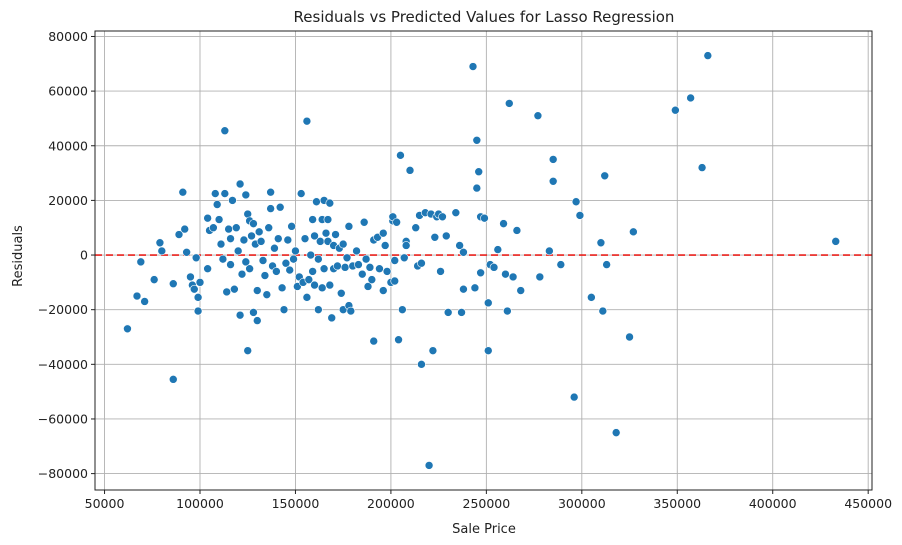 The image size is (902, 545). Describe the element at coordinates (773, 503) in the screenshot. I see `x-tick-label: 400000` at that location.